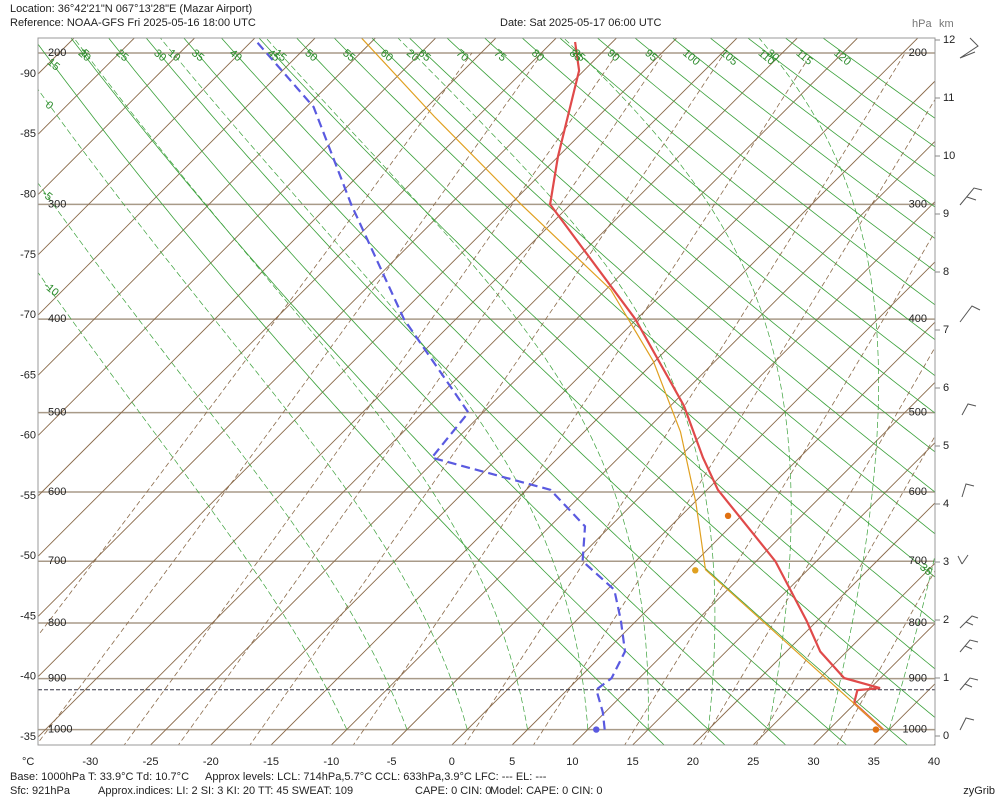 The image size is (1000, 800). I want to click on wind-barbs, so click(970, 384).